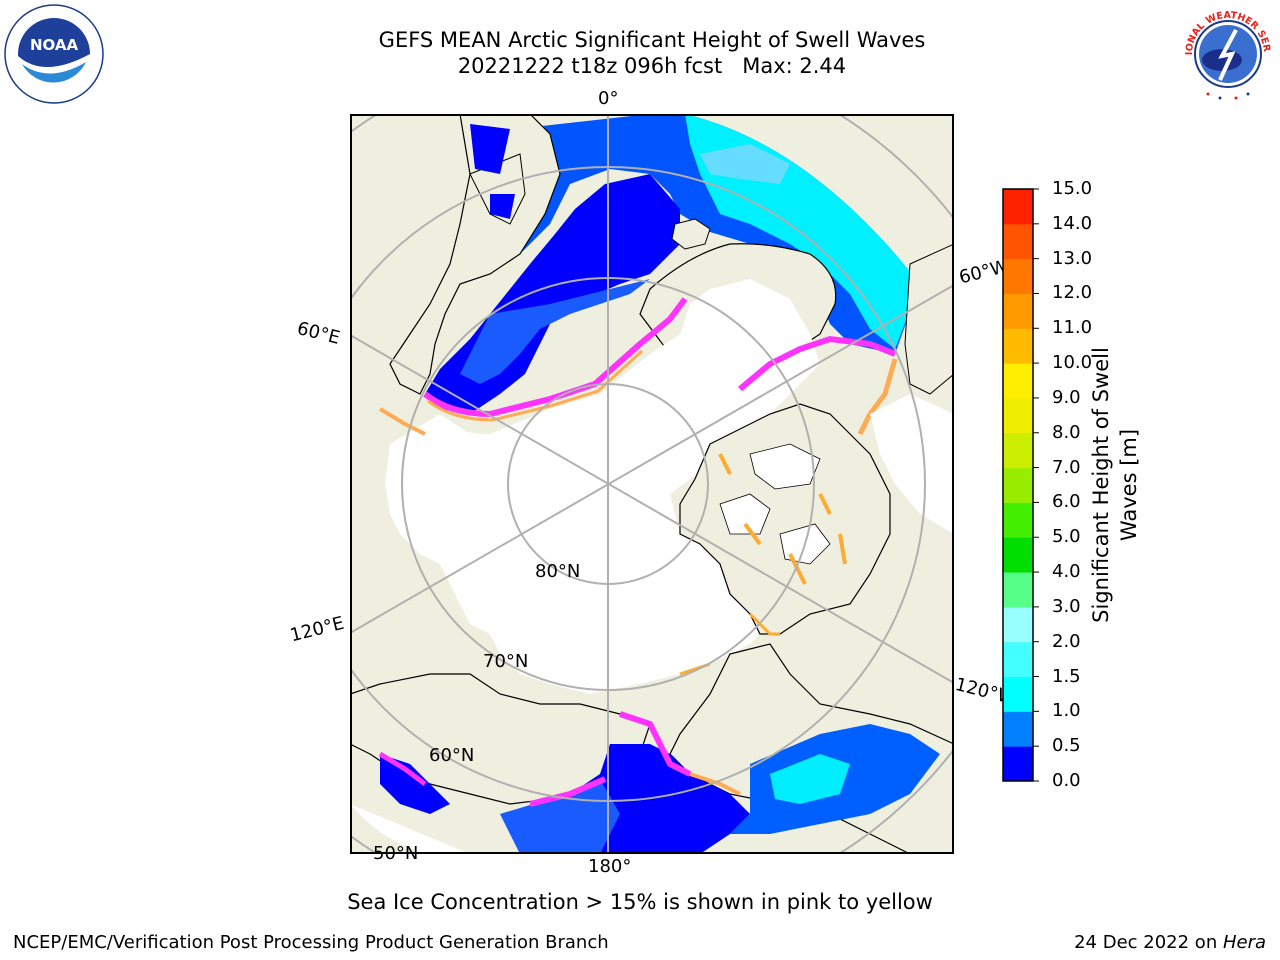  Describe the element at coordinates (1066, 432) in the screenshot. I see `colorbar-tick-label: 8.0` at that location.